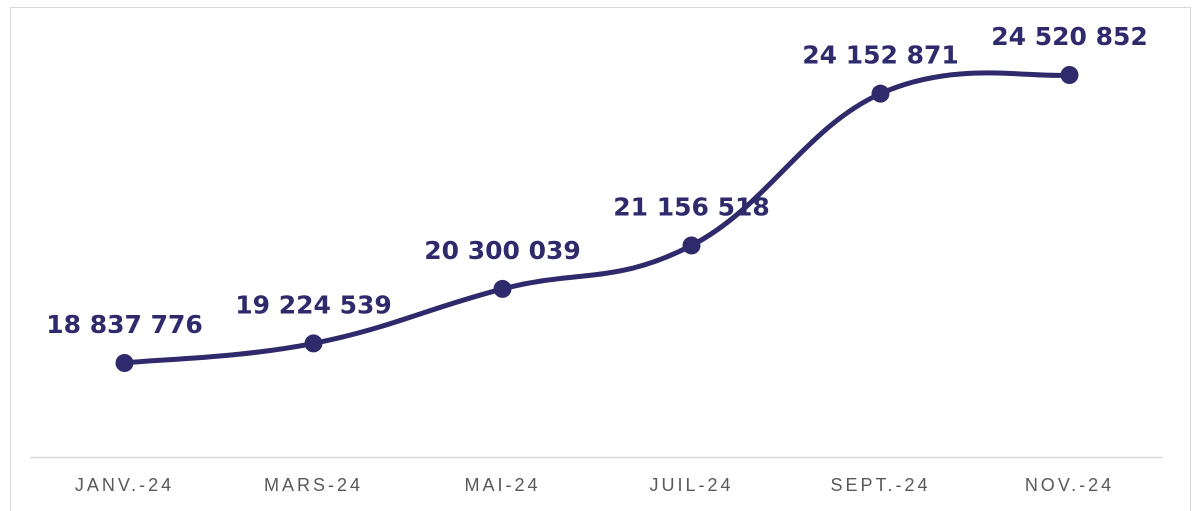 The image size is (1199, 511). I want to click on value-label: 18 837 776, so click(124, 324).